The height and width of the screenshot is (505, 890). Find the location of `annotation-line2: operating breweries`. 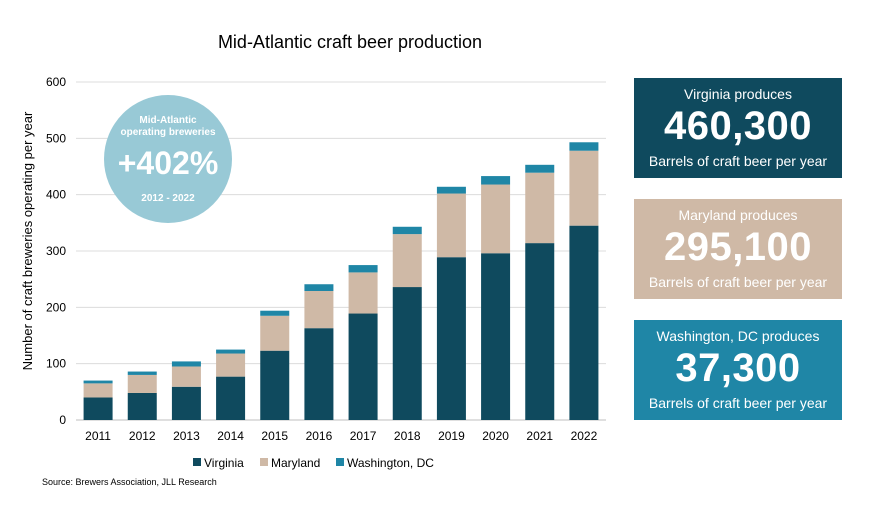

annotation-line2: operating breweries is located at coordinates (167, 132).